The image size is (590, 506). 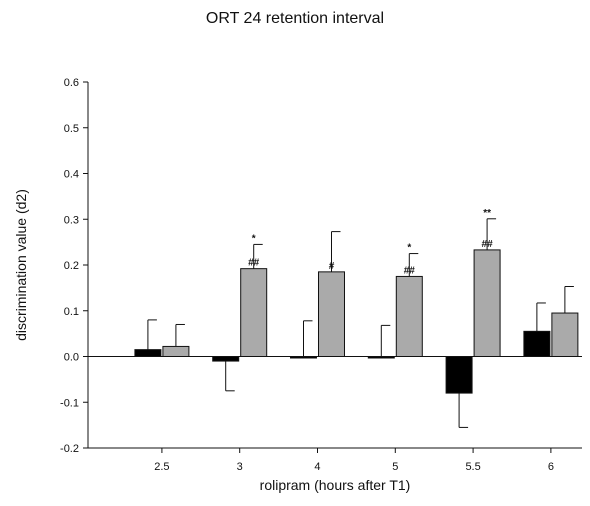 What do you see at coordinates (71, 358) in the screenshot?
I see `y-tick-label: 0.0` at bounding box center [71, 358].